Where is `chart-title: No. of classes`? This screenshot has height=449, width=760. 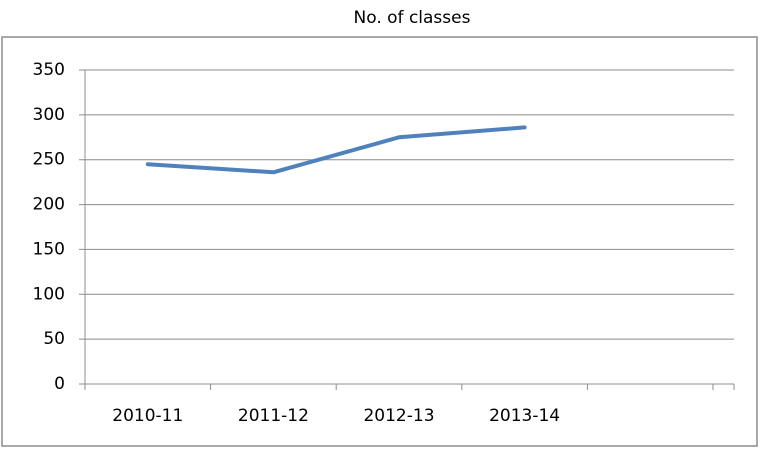 chart-title: No. of classes is located at coordinates (412, 18).